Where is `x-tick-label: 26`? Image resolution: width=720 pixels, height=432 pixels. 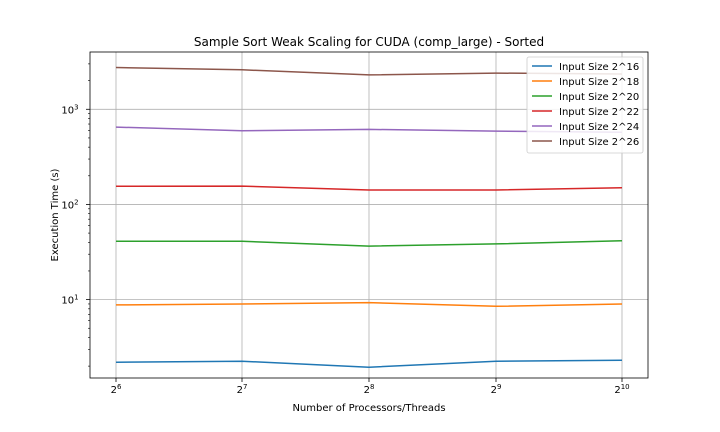 x-tick-label: 26 is located at coordinates (116, 389).